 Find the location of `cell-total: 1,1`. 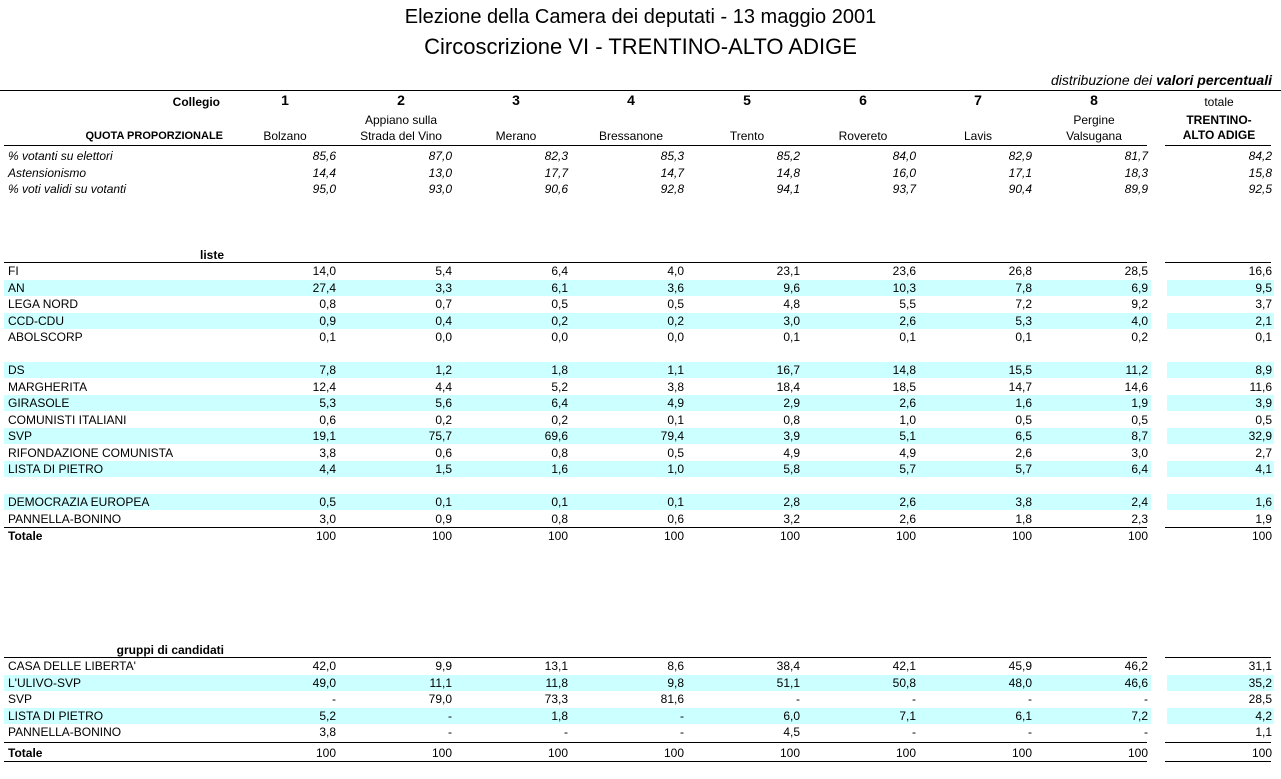

cell-total: 1,1 is located at coordinates (1263, 732).